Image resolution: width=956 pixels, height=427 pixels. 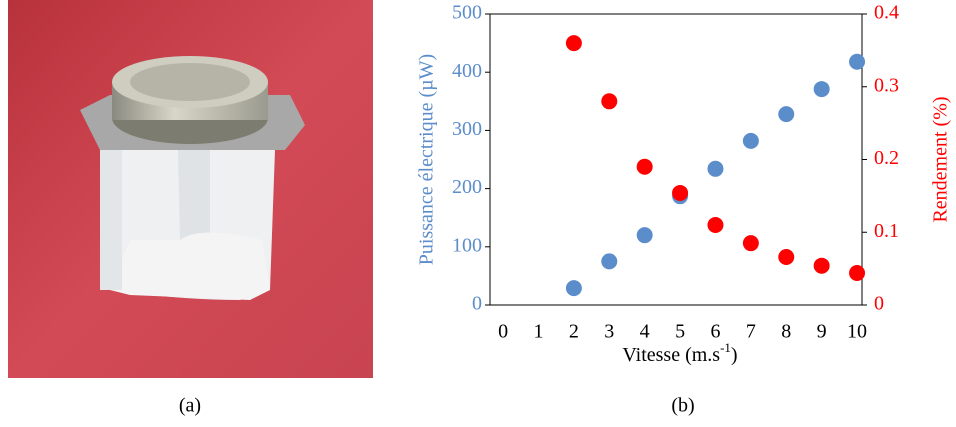 What do you see at coordinates (822, 332) in the screenshot?
I see `x-tick-label: 9` at bounding box center [822, 332].